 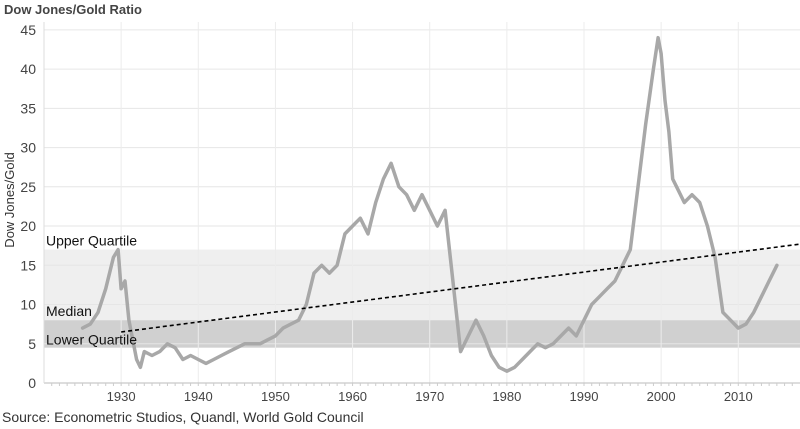 What do you see at coordinates (661, 396) in the screenshot?
I see `x-tick-label: 2000` at bounding box center [661, 396].